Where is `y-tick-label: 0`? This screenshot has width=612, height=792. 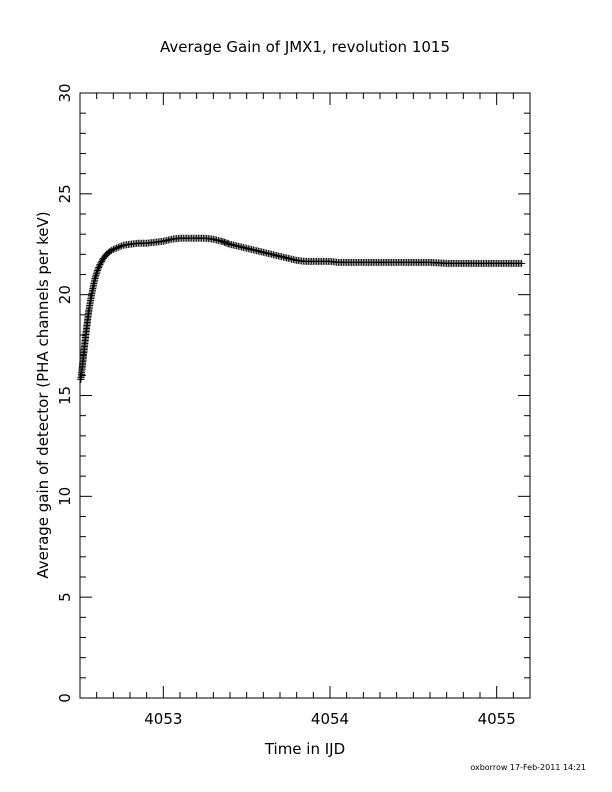 y-tick-label: 0 is located at coordinates (65, 698).